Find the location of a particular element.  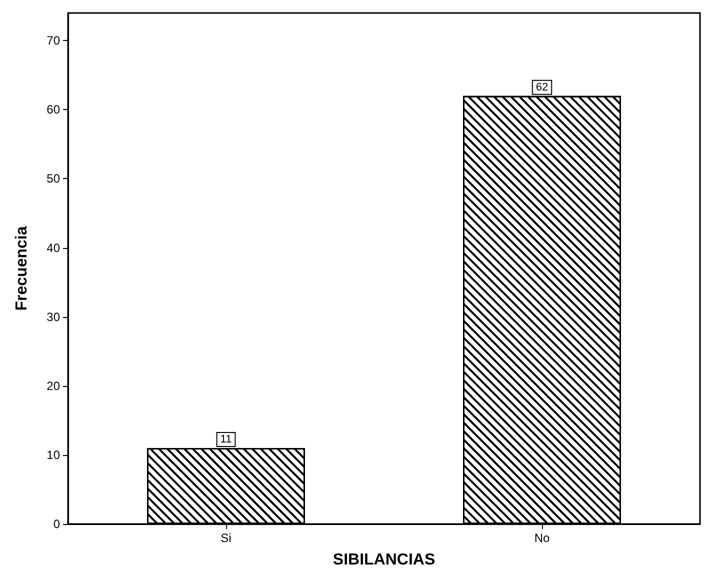

y-tick-label: 10 is located at coordinates (53, 455).